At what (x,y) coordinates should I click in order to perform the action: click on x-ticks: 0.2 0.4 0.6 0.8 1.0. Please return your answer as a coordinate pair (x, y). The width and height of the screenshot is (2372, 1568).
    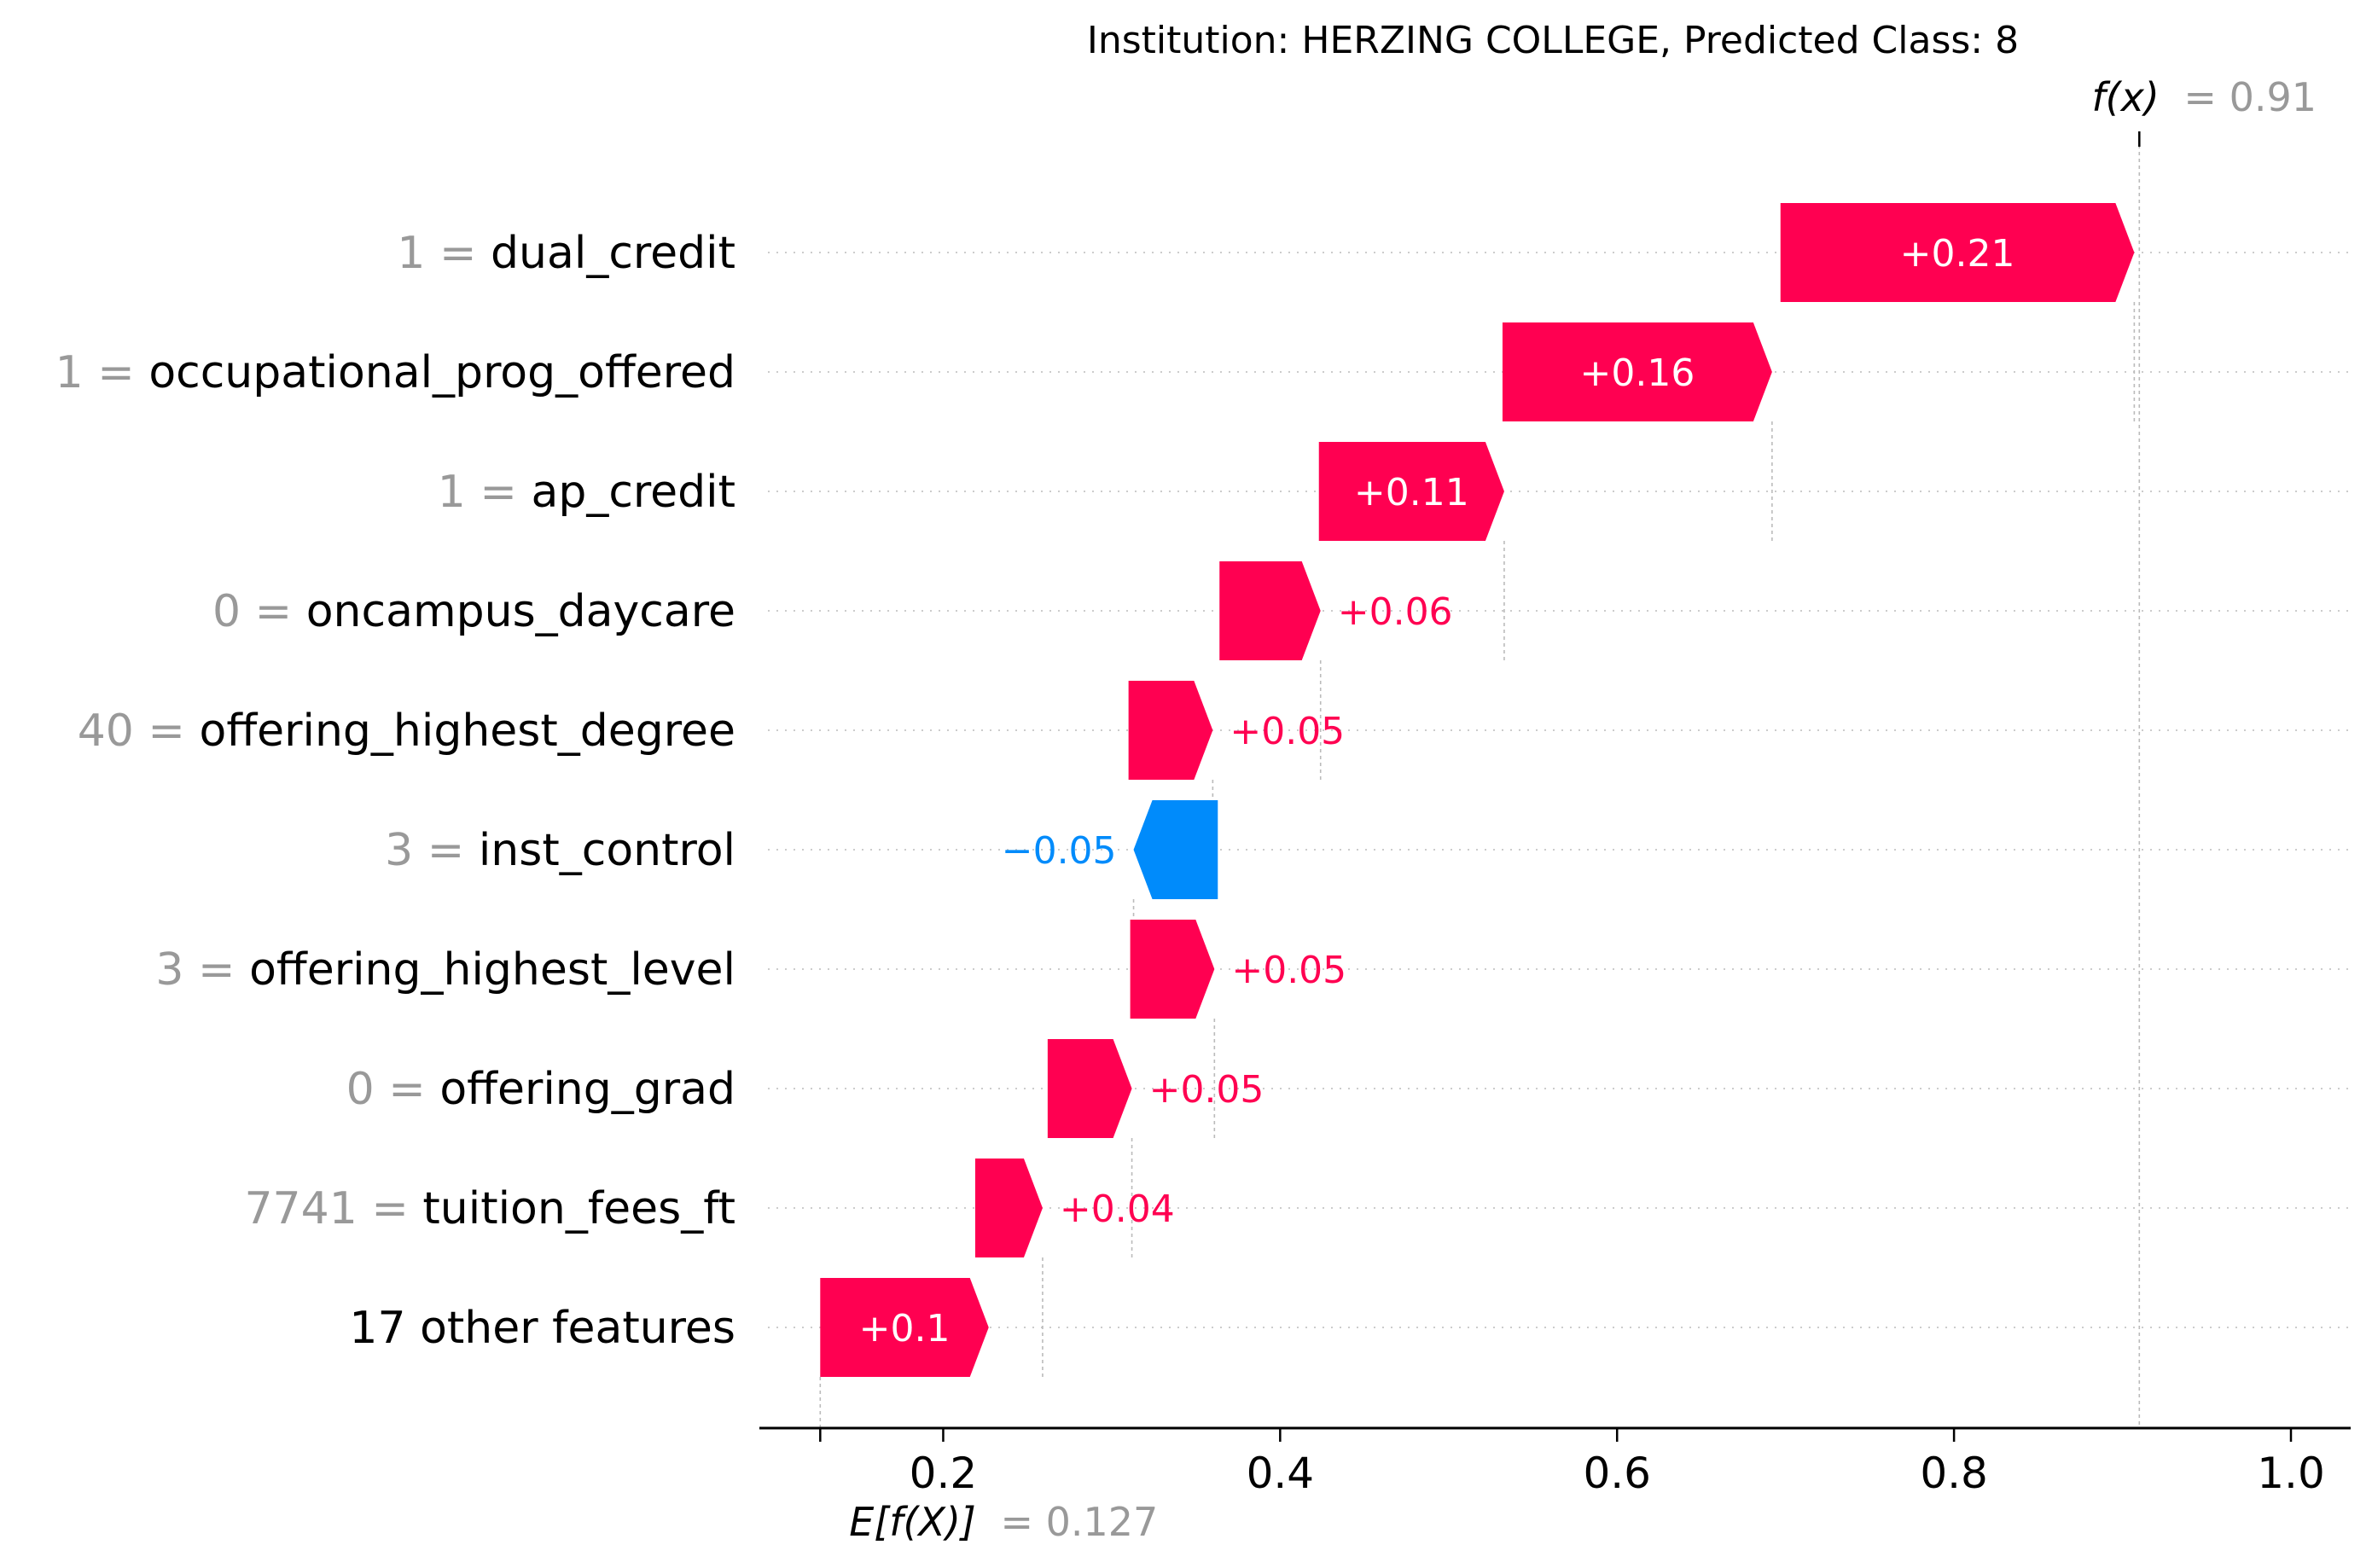
    Looking at the image, I should click on (1617, 1463).